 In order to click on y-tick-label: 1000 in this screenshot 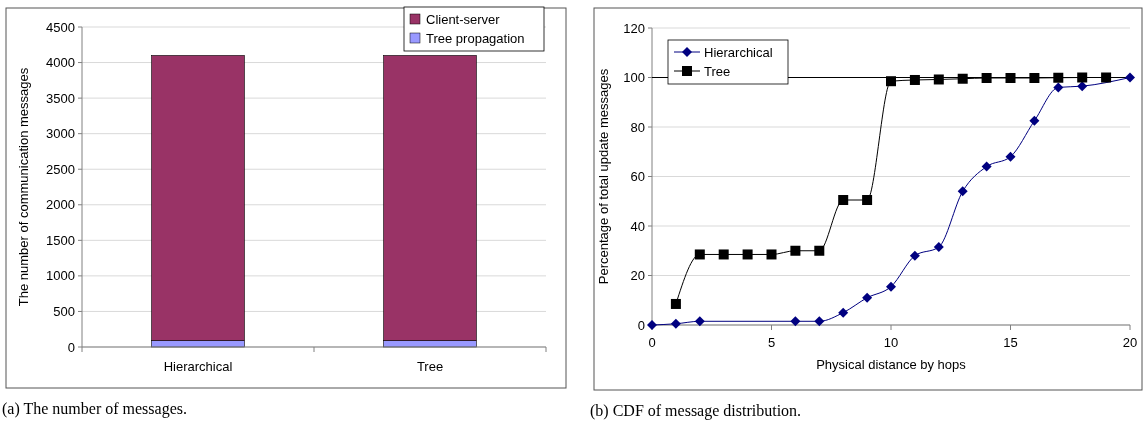, I will do `click(60, 276)`.